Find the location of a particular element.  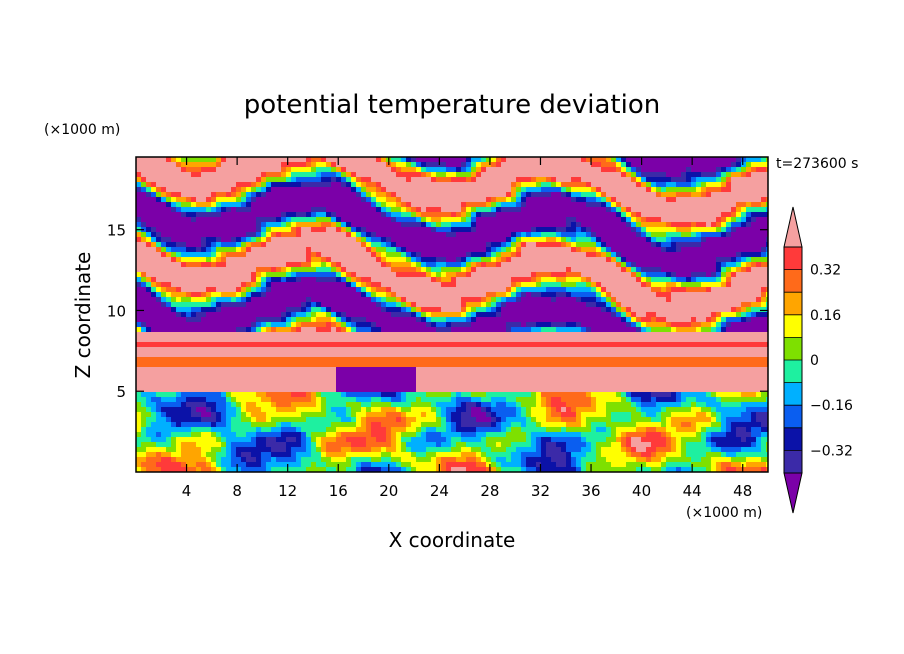

x-axis-label: X coordinate is located at coordinates (452, 540).